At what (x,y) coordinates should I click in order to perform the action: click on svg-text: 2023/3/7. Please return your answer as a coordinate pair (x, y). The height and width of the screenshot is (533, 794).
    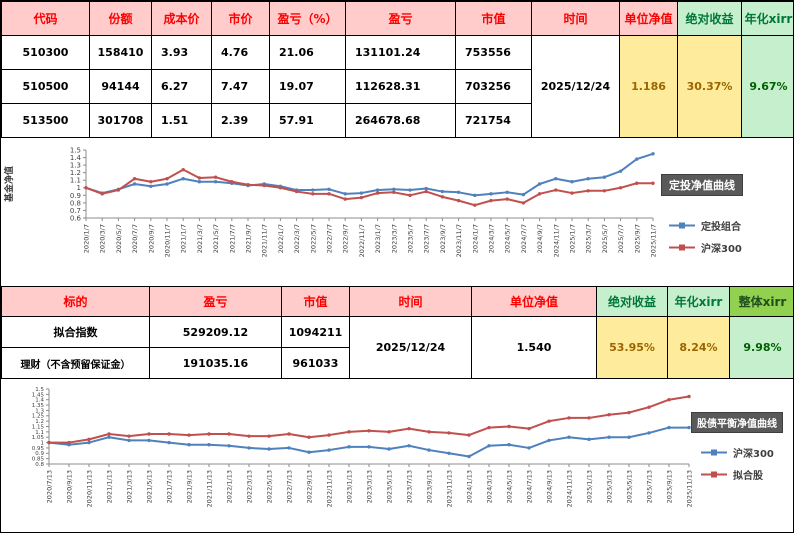
    Looking at the image, I should click on (394, 238).